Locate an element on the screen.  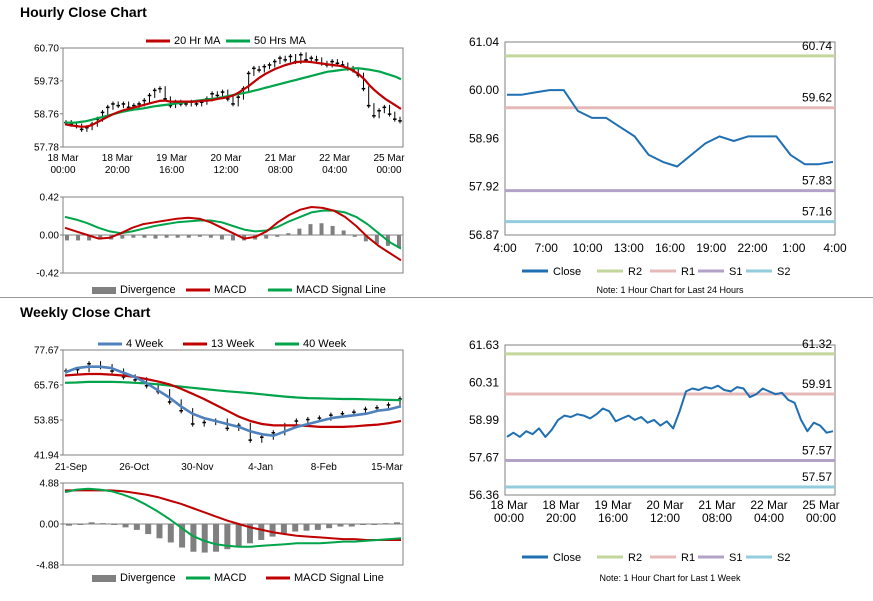
hourly-price-xtick-time: 00:00 is located at coordinates (62, 170).